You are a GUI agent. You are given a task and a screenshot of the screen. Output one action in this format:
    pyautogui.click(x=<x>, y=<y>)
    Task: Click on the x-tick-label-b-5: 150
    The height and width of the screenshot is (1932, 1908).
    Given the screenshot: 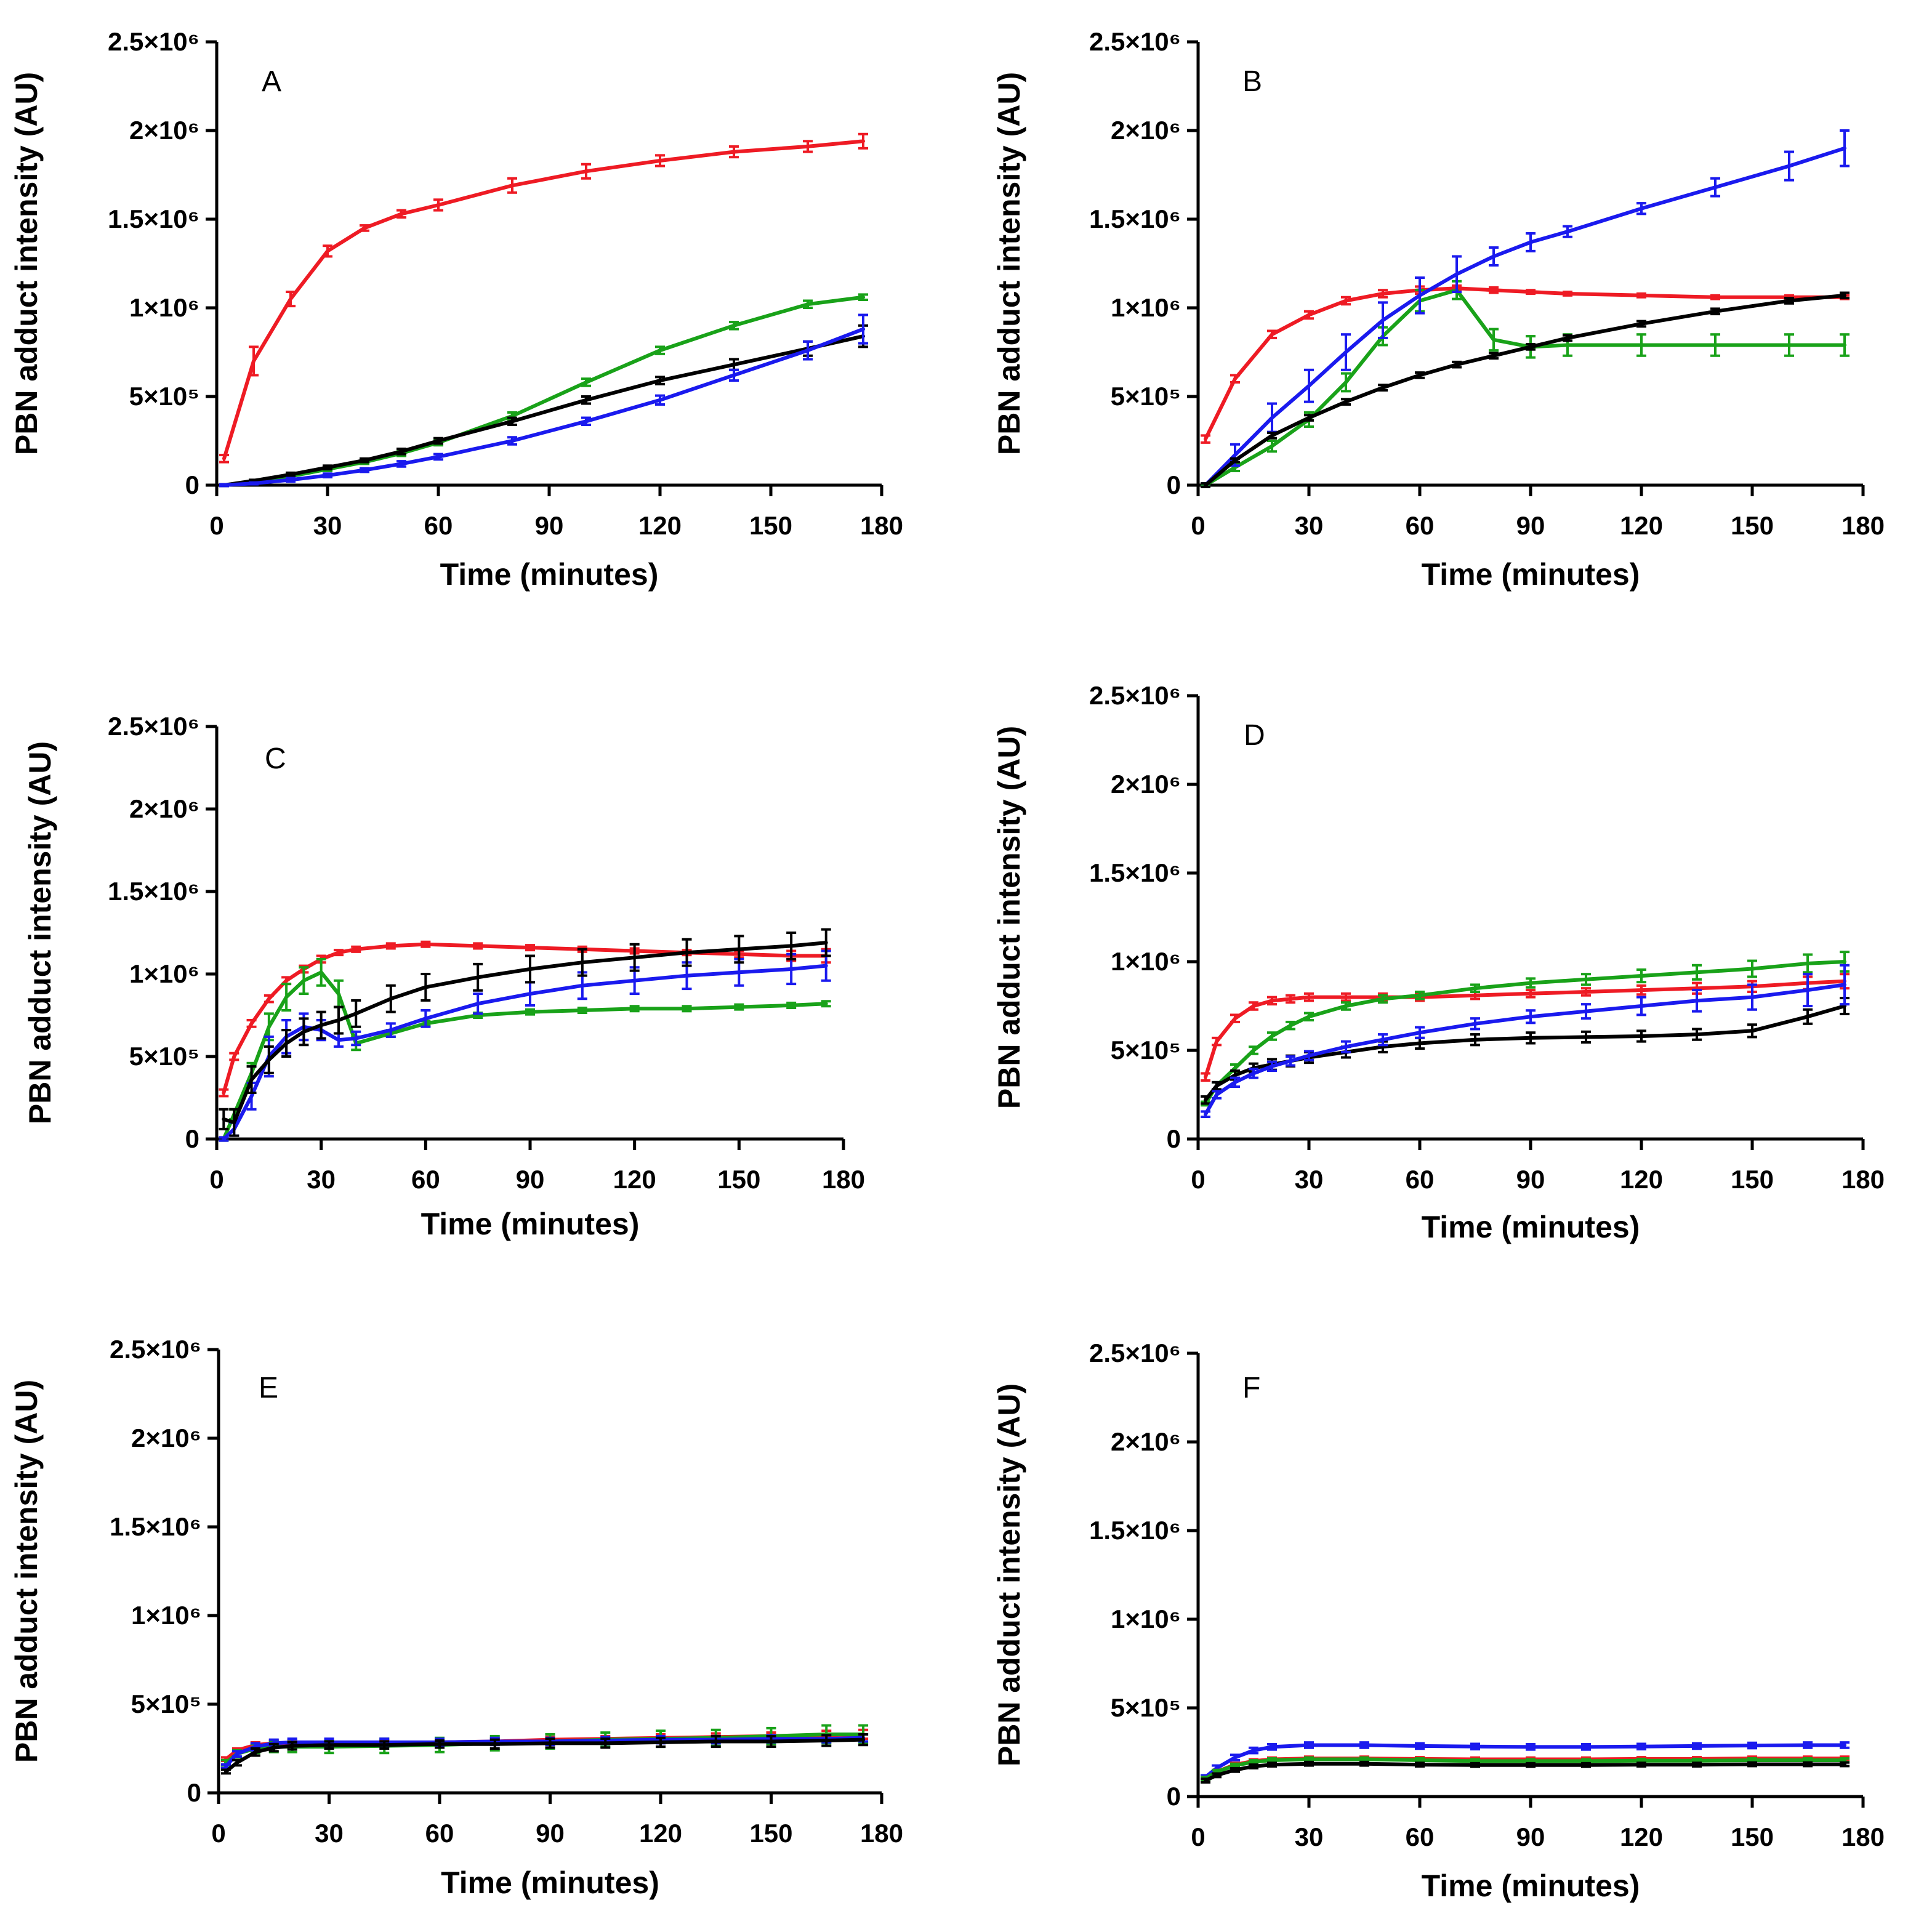 What is the action you would take?
    pyautogui.click(x=1753, y=525)
    